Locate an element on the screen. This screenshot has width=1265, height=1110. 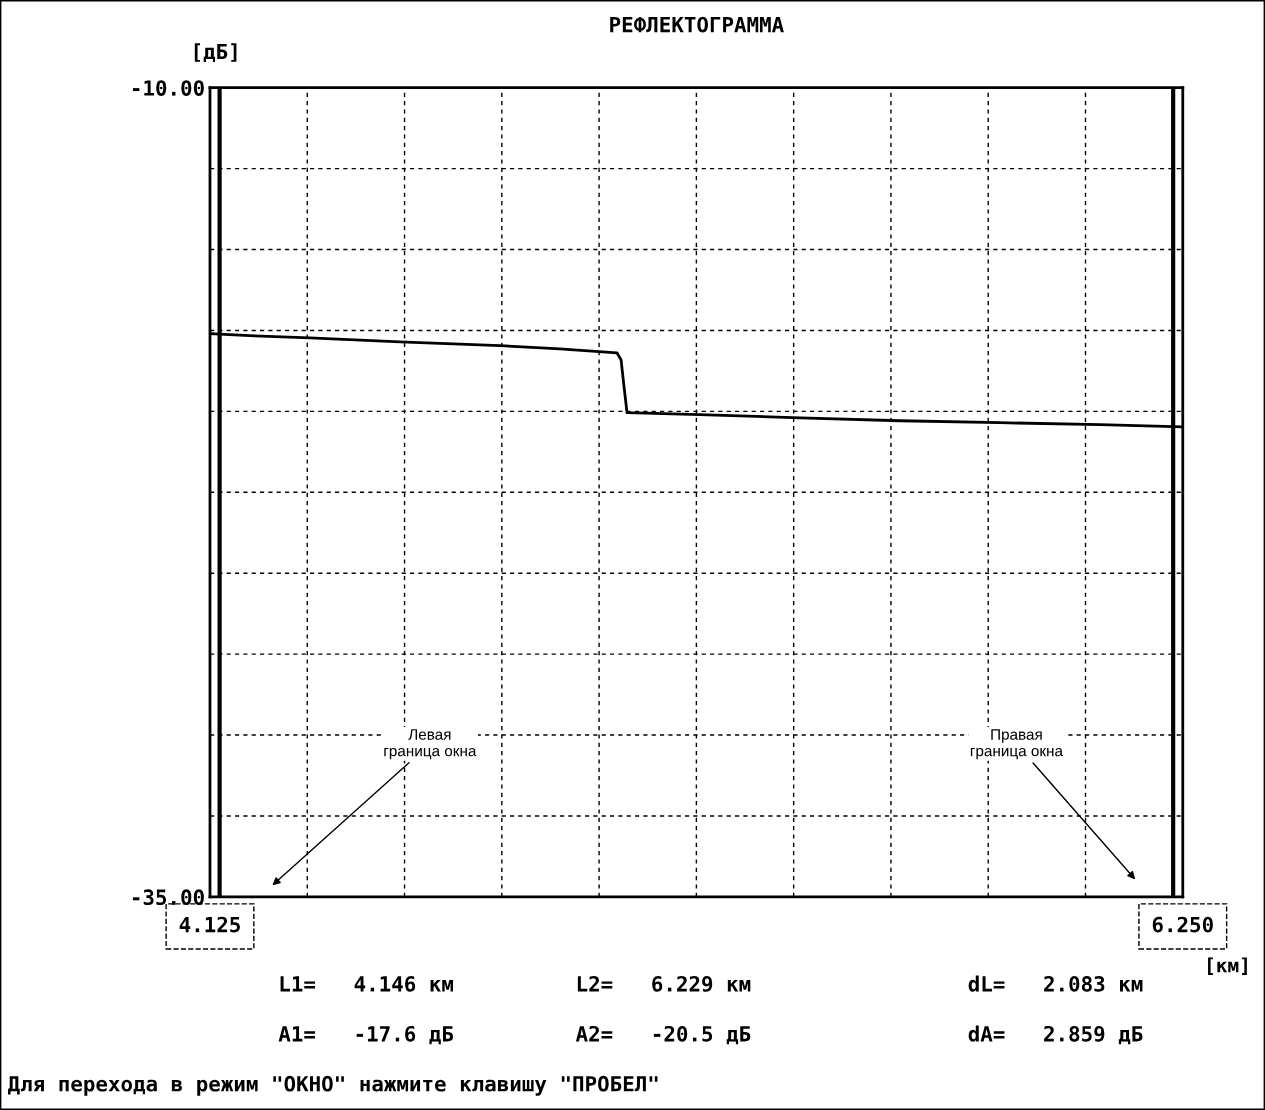
y-tick-label: -10.00 is located at coordinates (168, 88).